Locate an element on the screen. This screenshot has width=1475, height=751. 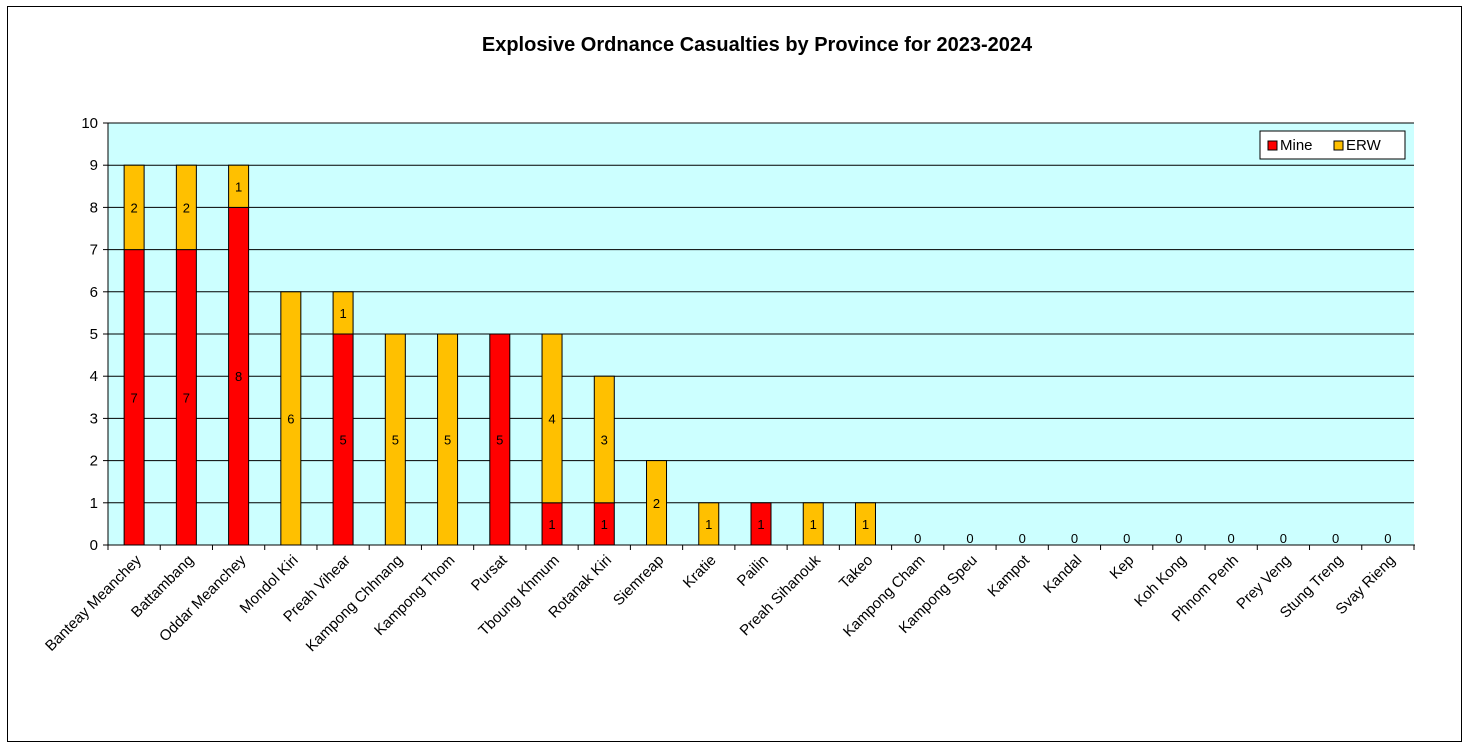
data-label-erw: 4 is located at coordinates (551, 418).